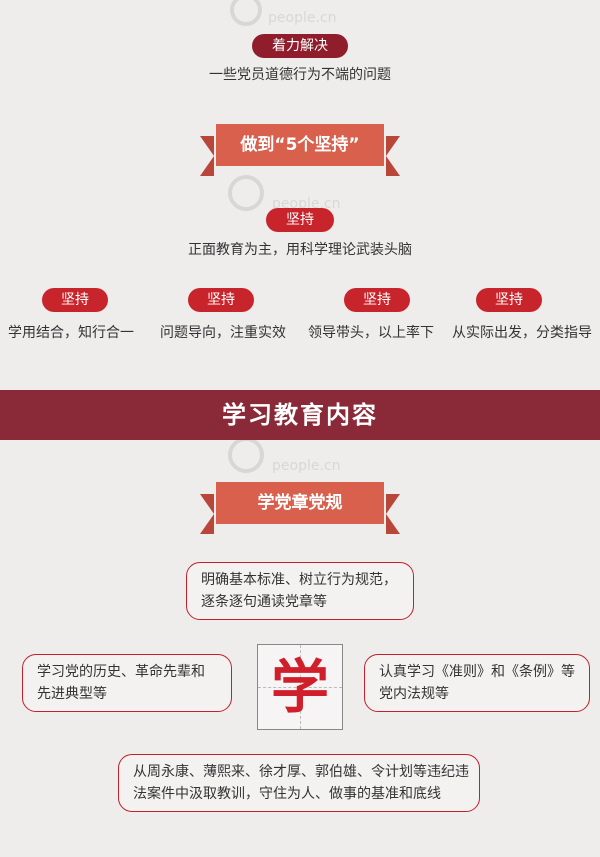 This screenshot has height=857, width=600. I want to click on study-char: 学, so click(299, 687).